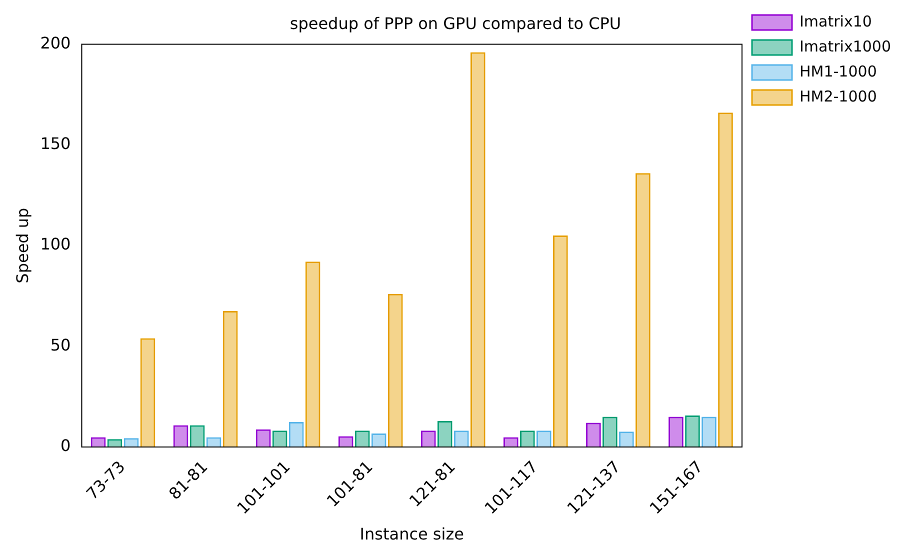 This screenshot has height=554, width=911. What do you see at coordinates (65, 446) in the screenshot?
I see `y-tick-label: 0` at bounding box center [65, 446].